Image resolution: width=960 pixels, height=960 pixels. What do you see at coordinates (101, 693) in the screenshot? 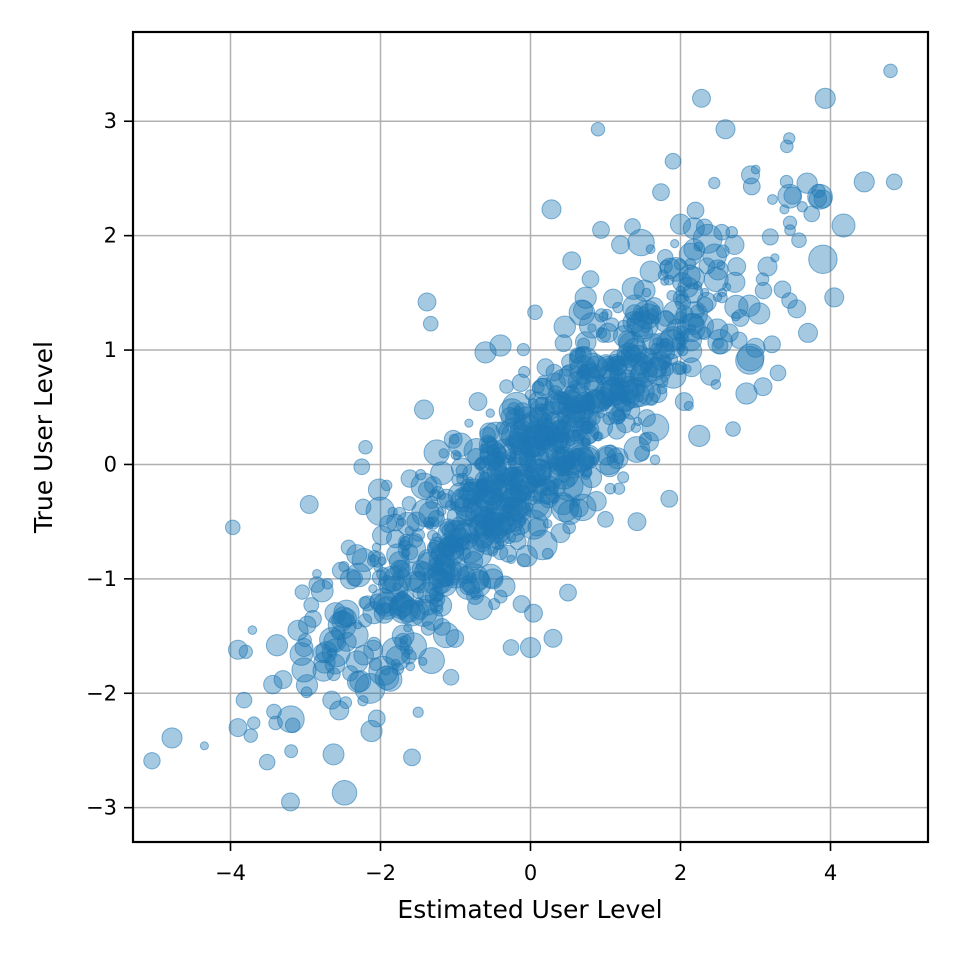
I see `y-tick-label: −2` at bounding box center [101, 693].